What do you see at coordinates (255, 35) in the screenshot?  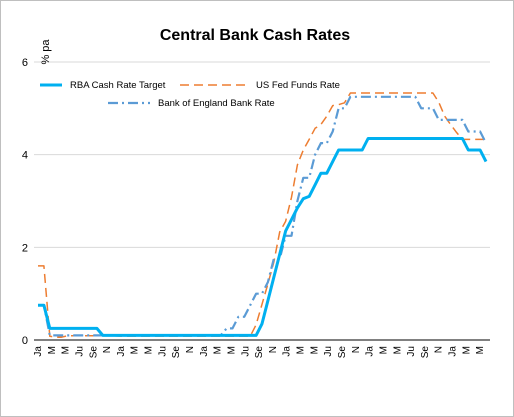 I see `chart-title: Central Bank Cash Rates` at bounding box center [255, 35].